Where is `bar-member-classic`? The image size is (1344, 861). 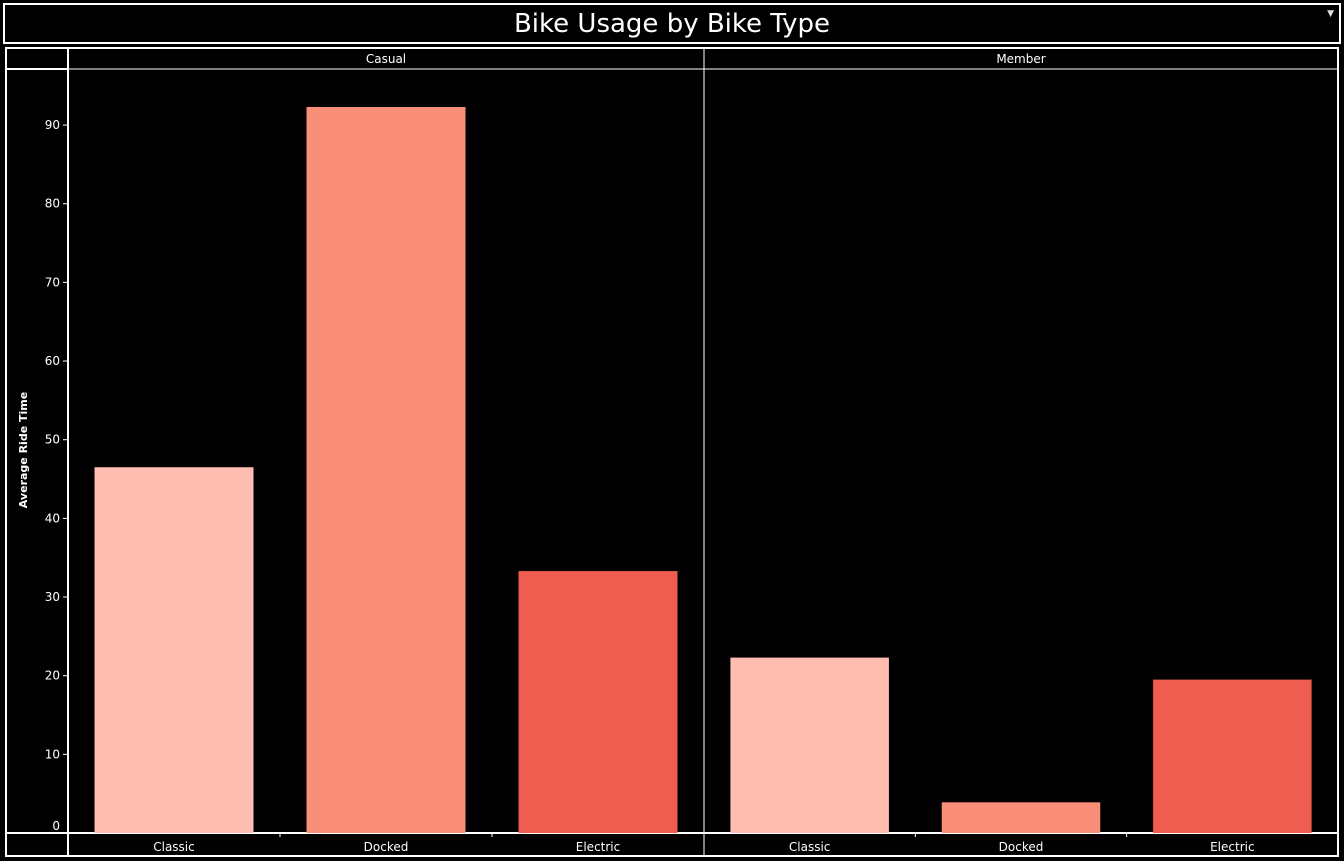
bar-member-classic is located at coordinates (809, 745).